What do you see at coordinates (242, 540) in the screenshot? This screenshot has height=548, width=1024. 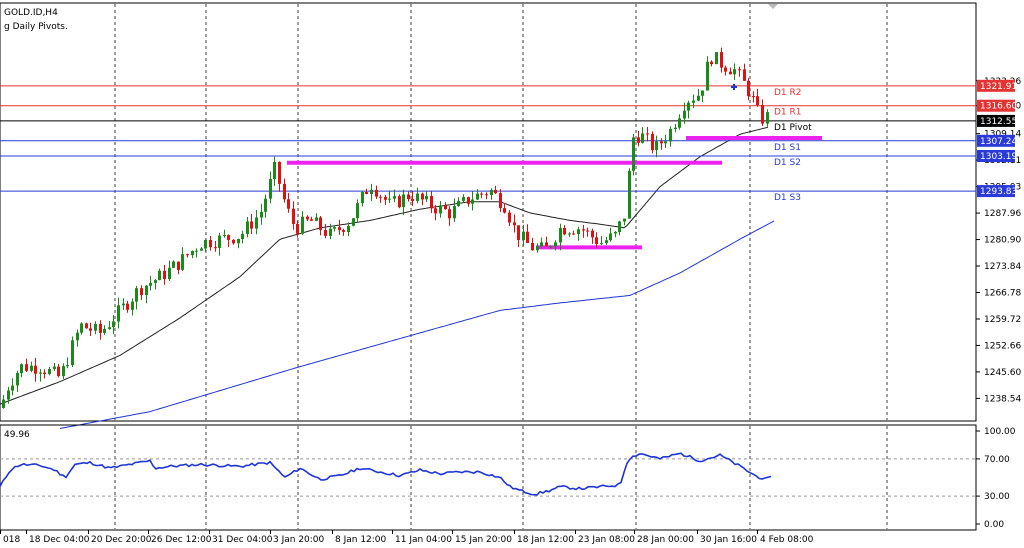 I see `time-tick-label: 31 Dec 04:00` at bounding box center [242, 540].